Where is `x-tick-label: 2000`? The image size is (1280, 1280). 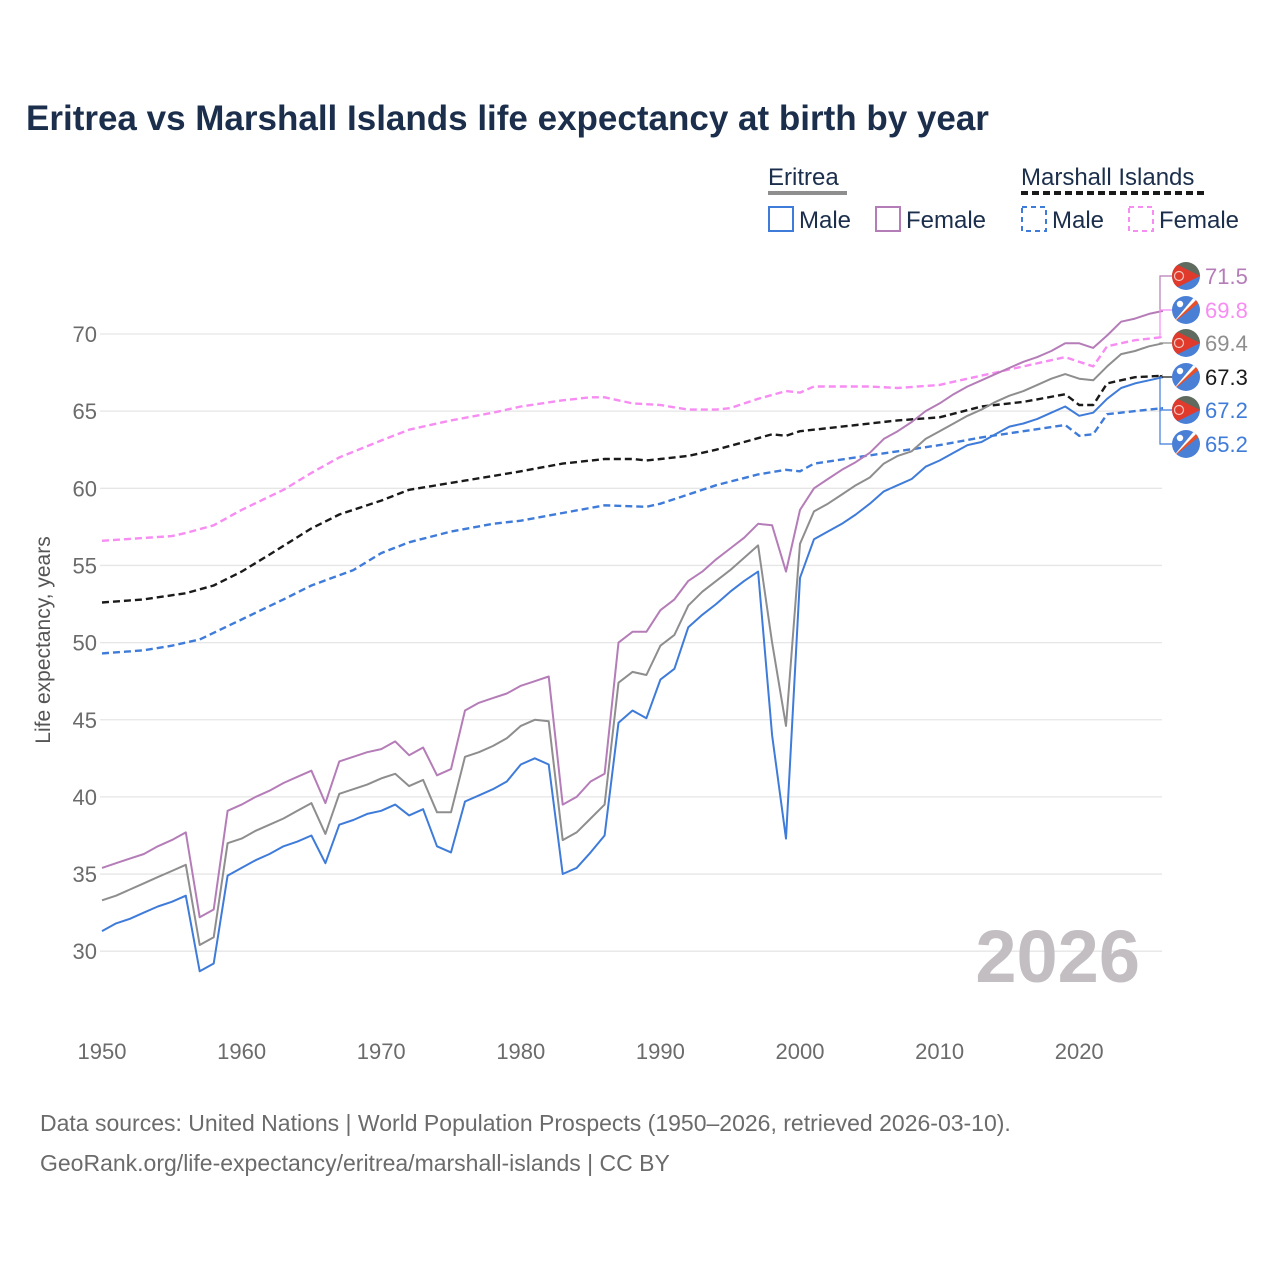
x-tick-label: 2000 is located at coordinates (800, 1051).